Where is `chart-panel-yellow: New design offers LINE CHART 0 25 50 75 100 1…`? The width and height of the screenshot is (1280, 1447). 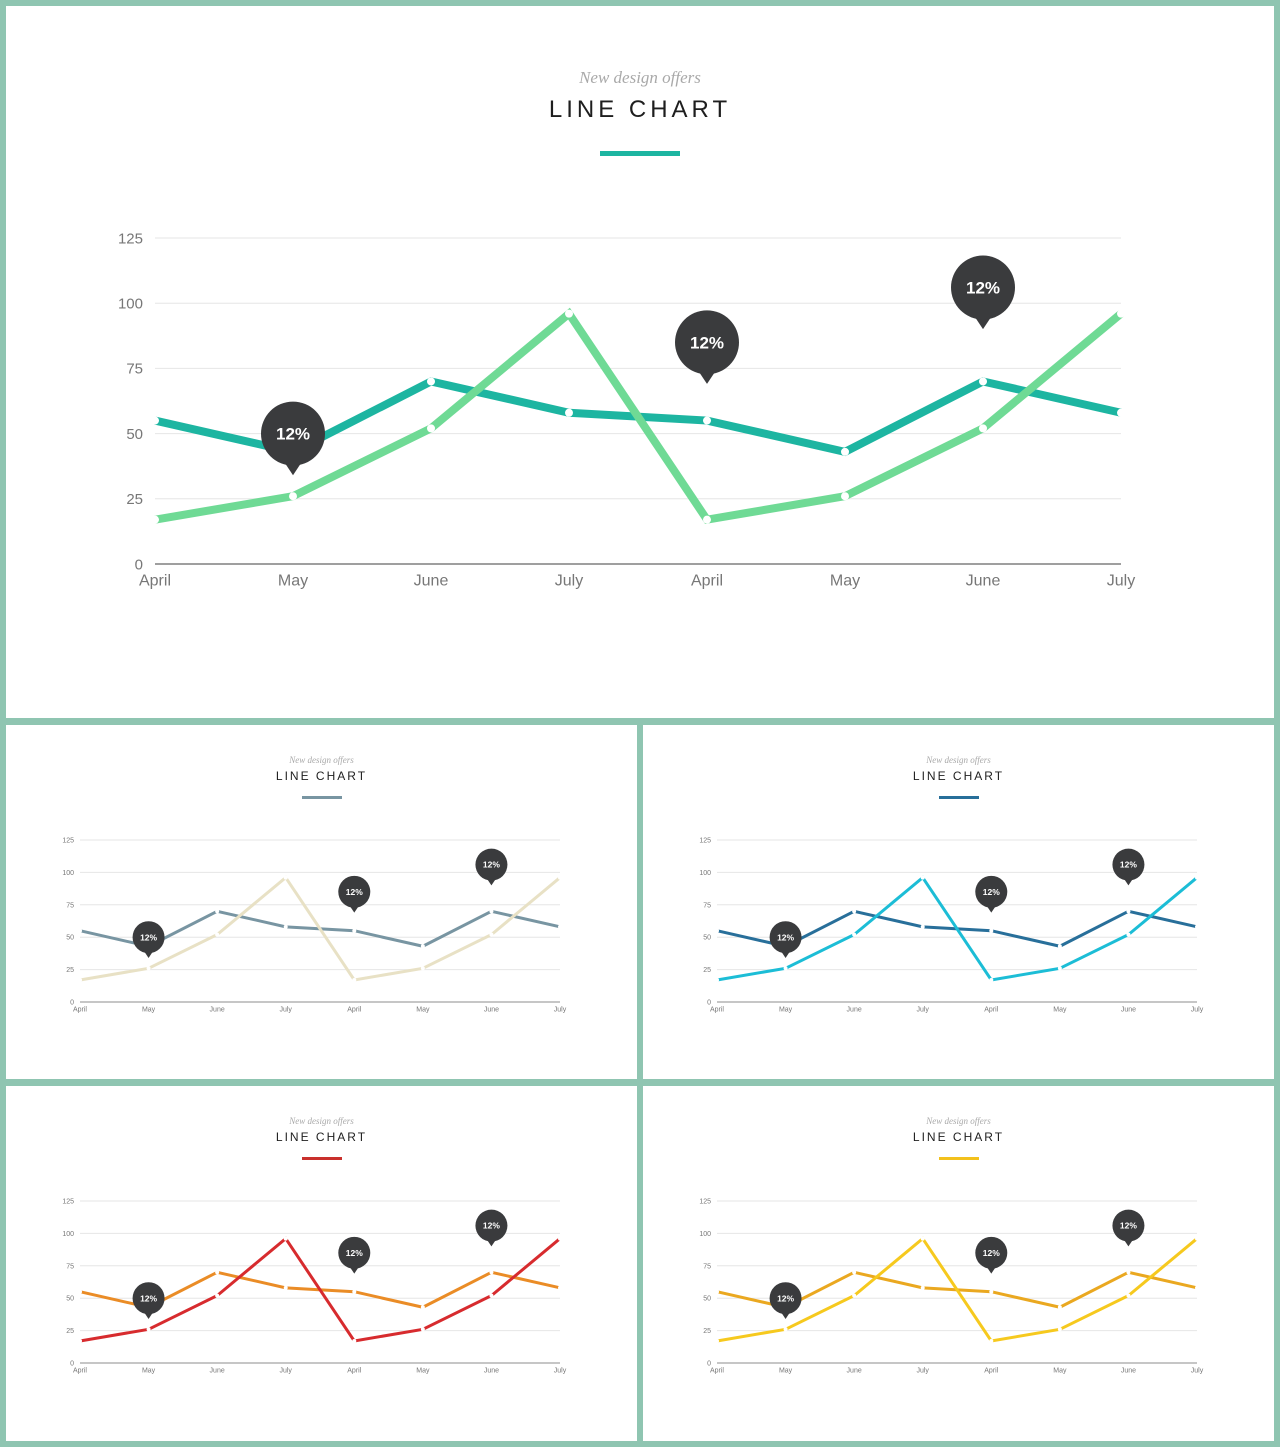
chart-panel-yellow: New design offers LINE CHART 0 25 50 75 100 1… is located at coordinates (958, 1263).